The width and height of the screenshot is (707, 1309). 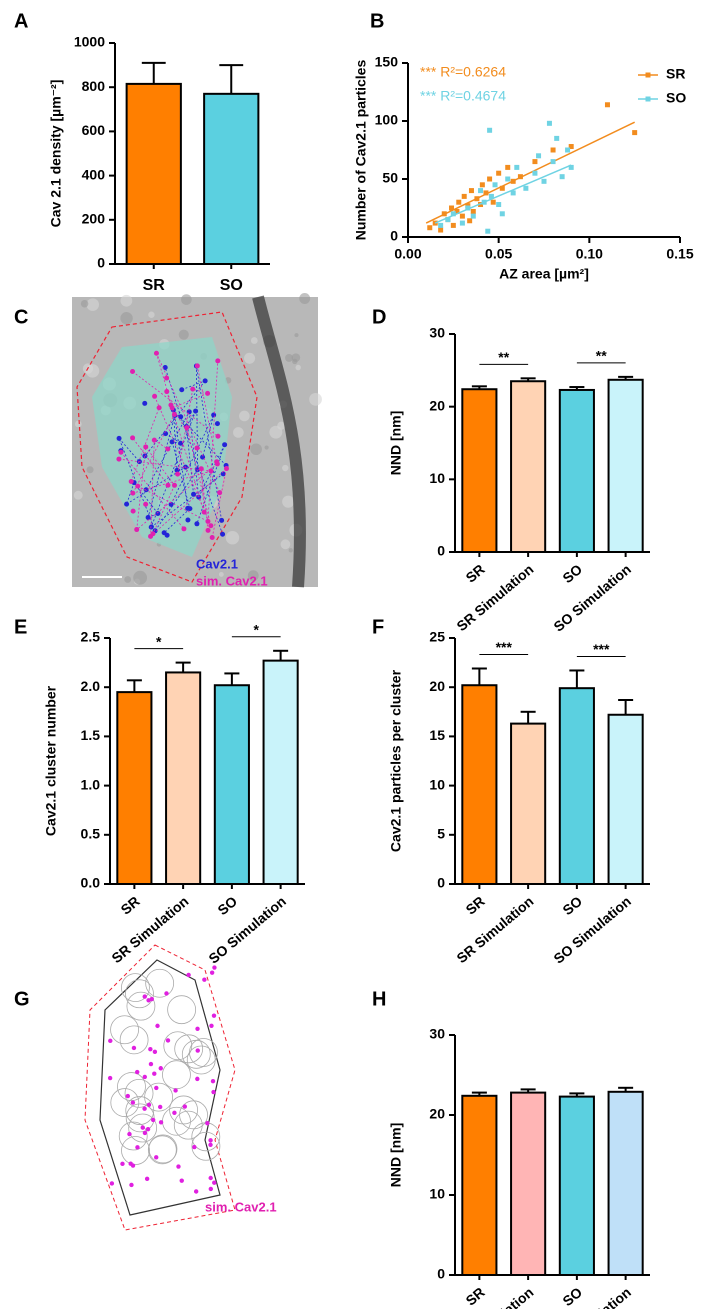 I want to click on az-contour, so click(x=160, y=1087).